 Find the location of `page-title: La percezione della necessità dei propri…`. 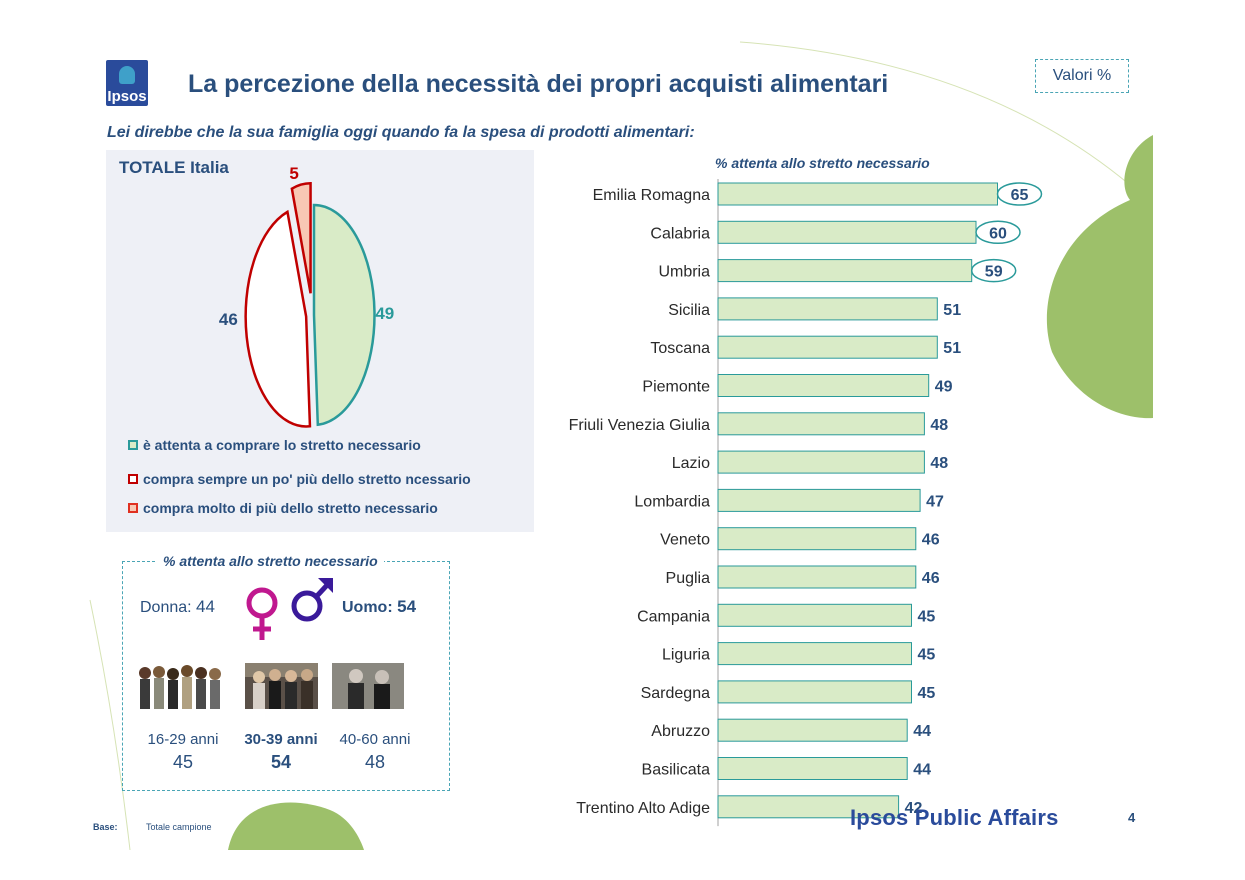

page-title: La percezione della necessità dei propri… is located at coordinates (538, 84).